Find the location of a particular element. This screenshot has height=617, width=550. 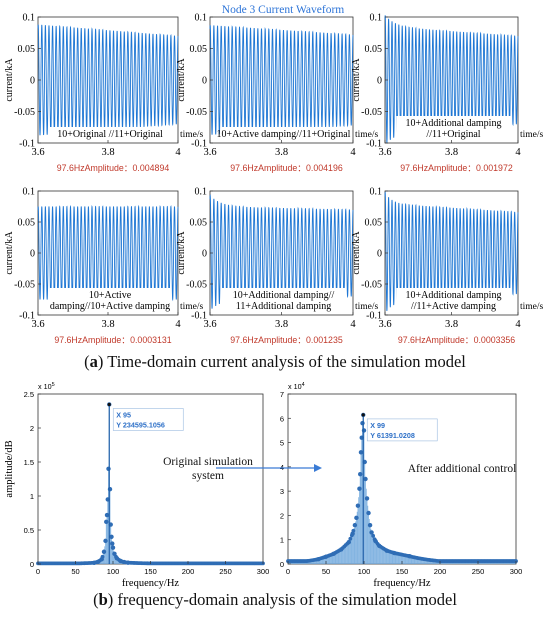

y-tick-label: 4 is located at coordinates (282, 467).